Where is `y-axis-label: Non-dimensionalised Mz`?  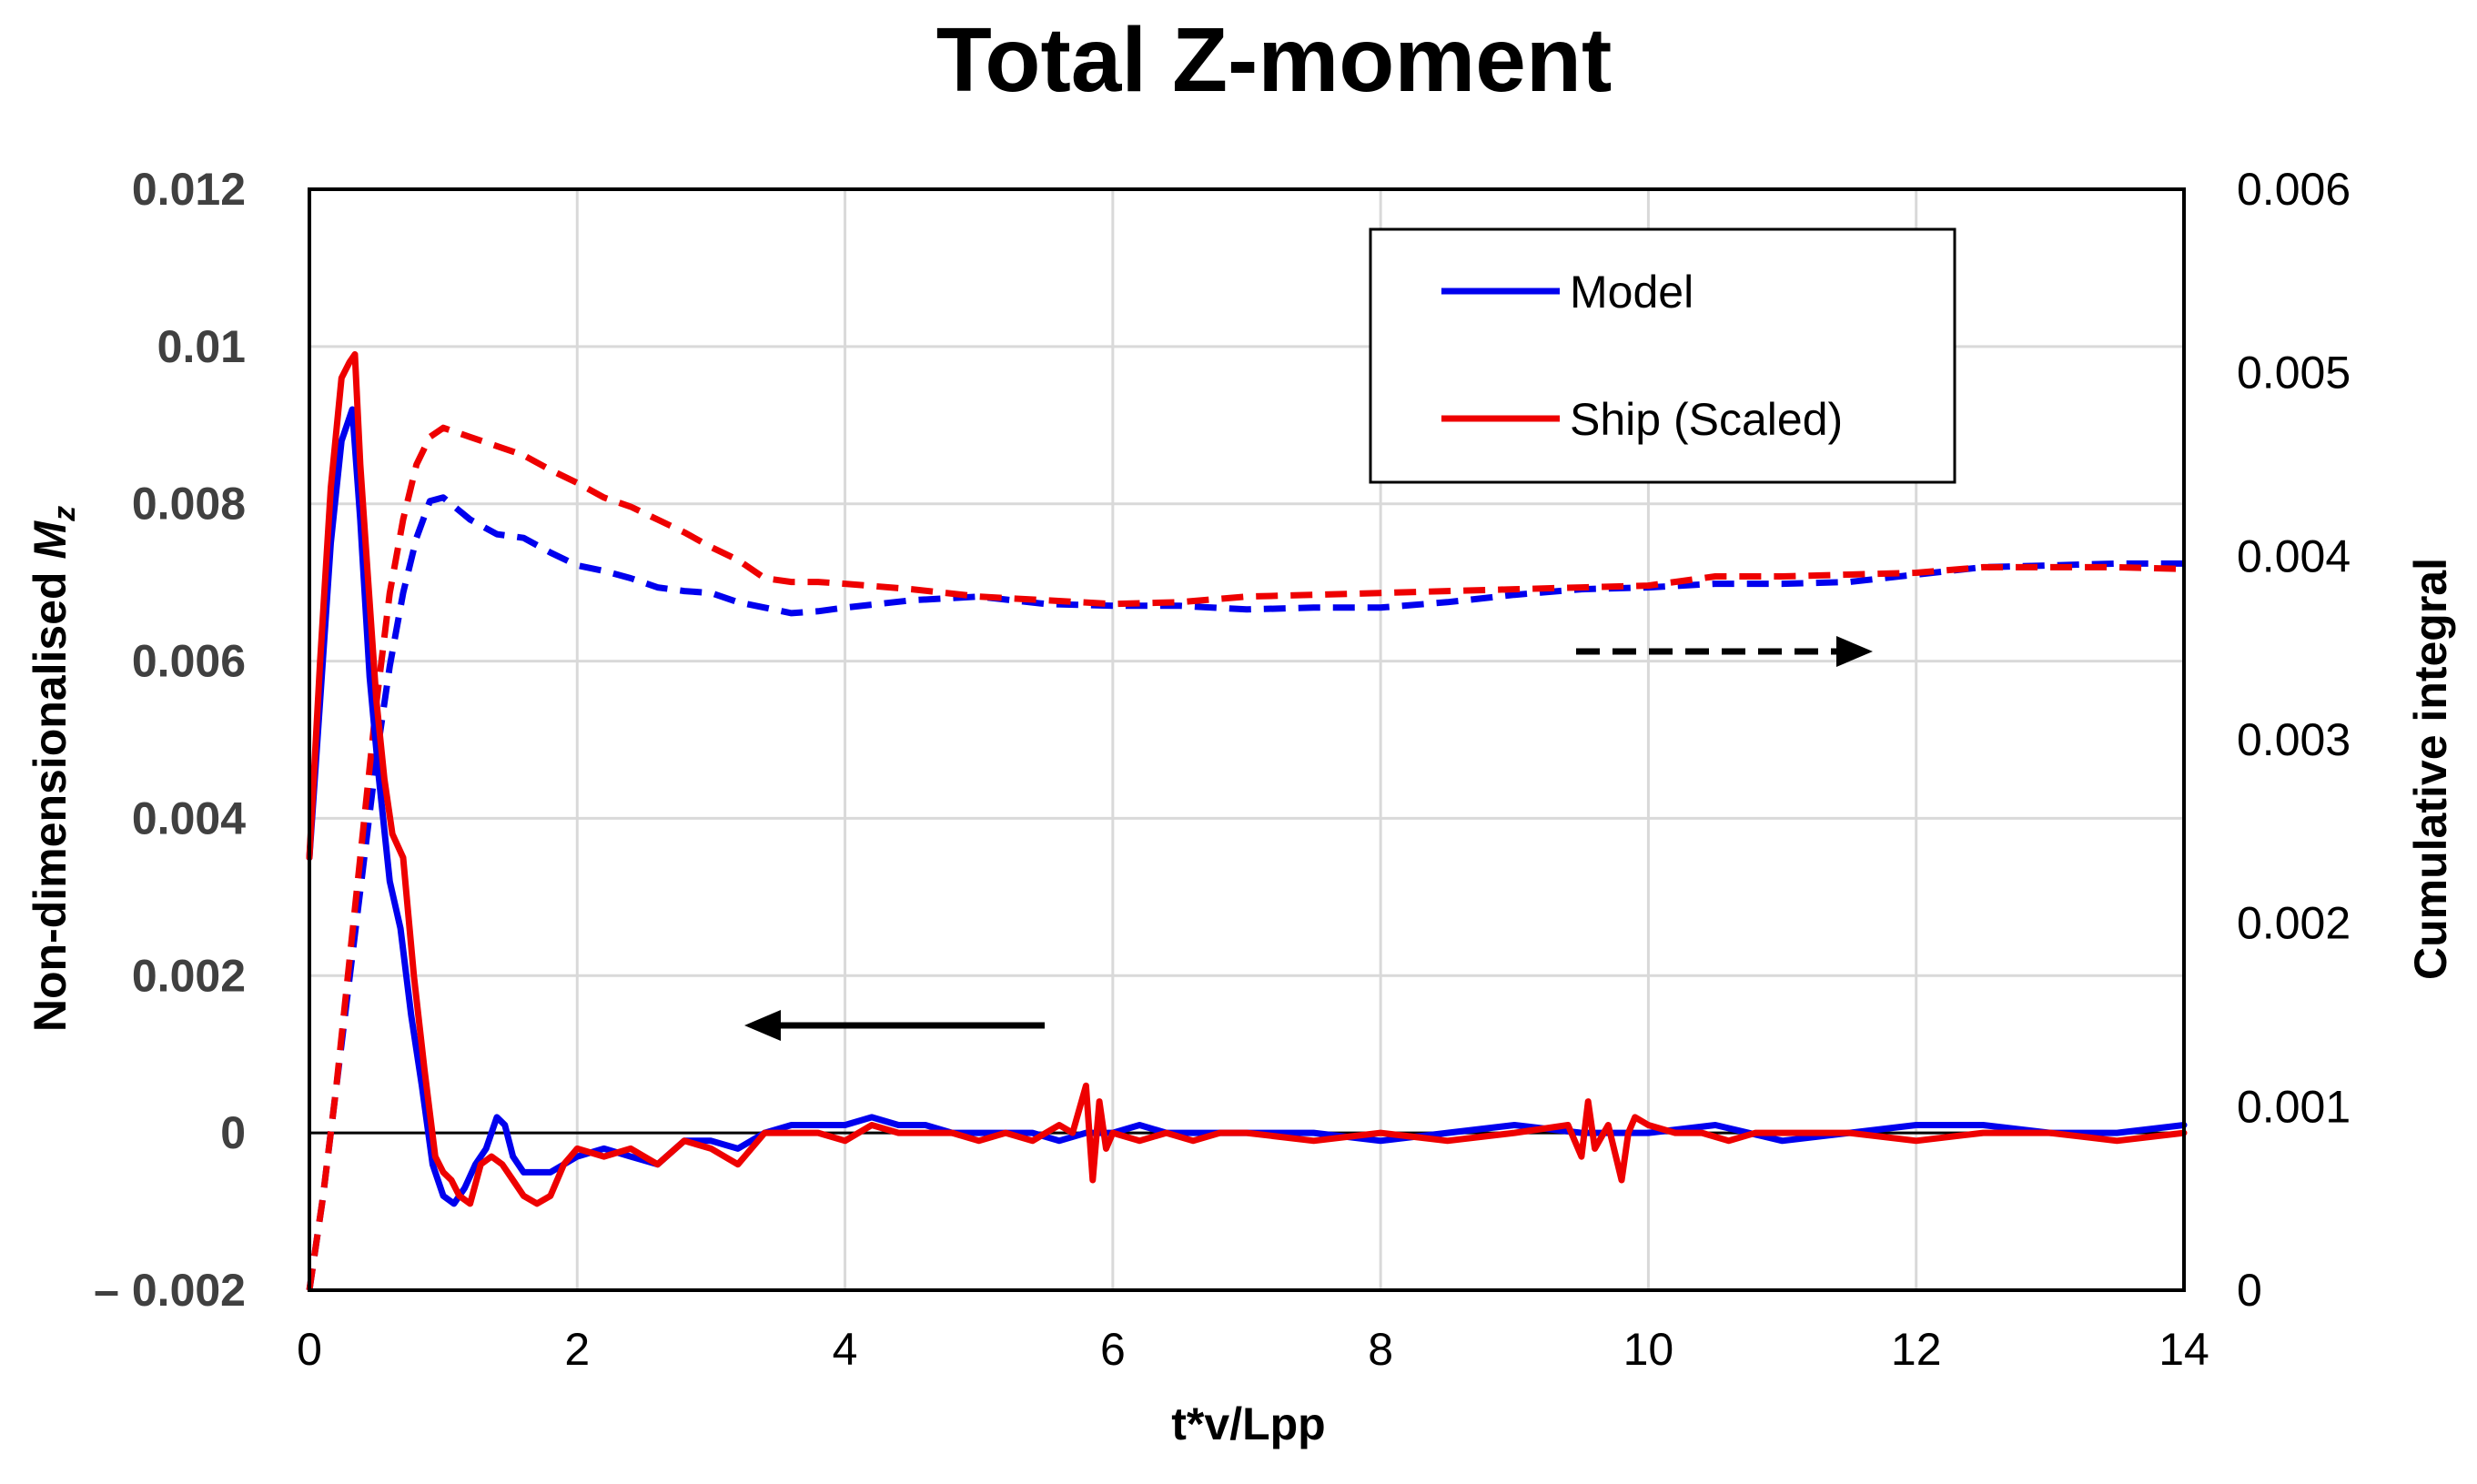 y-axis-label: Non-dimensionalised Mz is located at coordinates (54, 769).